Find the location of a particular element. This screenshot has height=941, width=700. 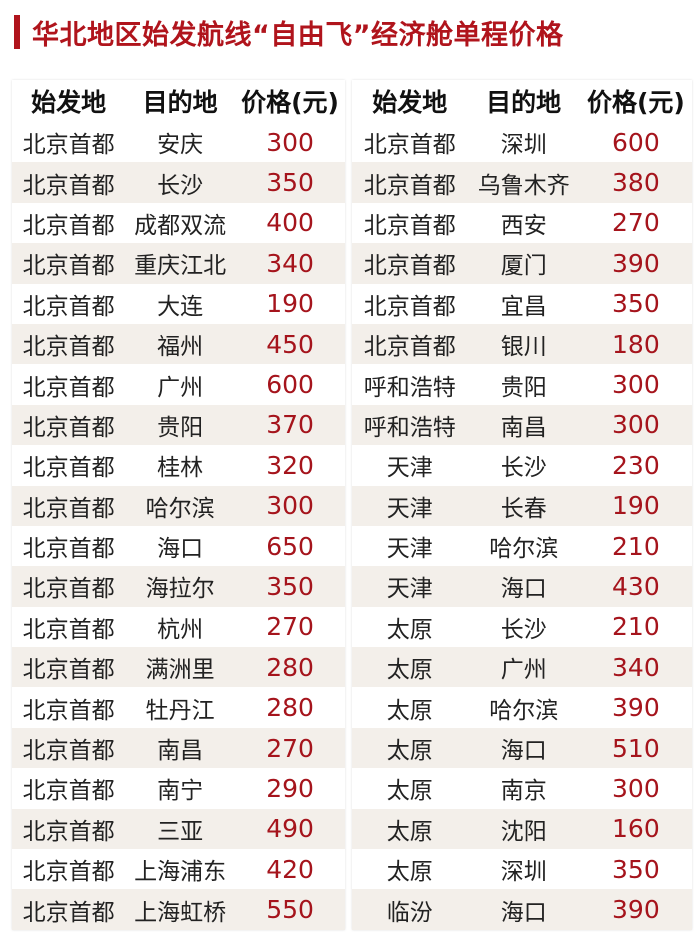

destination-cell: 南京 is located at coordinates (523, 791).